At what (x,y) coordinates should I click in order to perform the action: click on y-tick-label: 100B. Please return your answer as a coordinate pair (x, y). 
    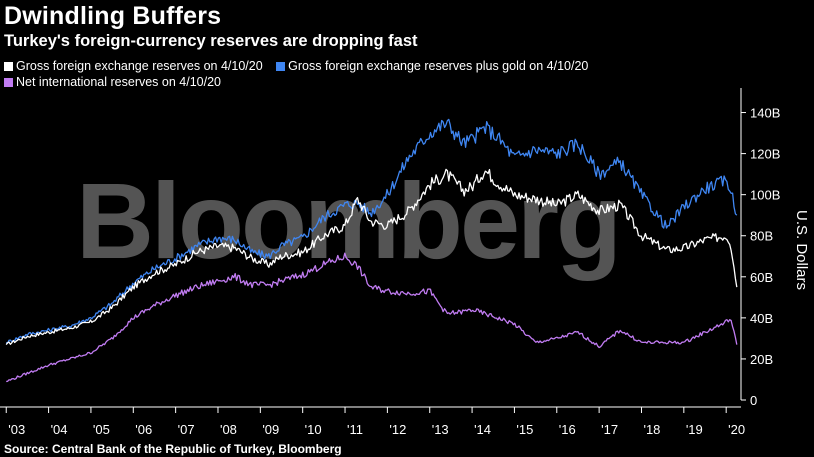
    Looking at the image, I should click on (765, 195).